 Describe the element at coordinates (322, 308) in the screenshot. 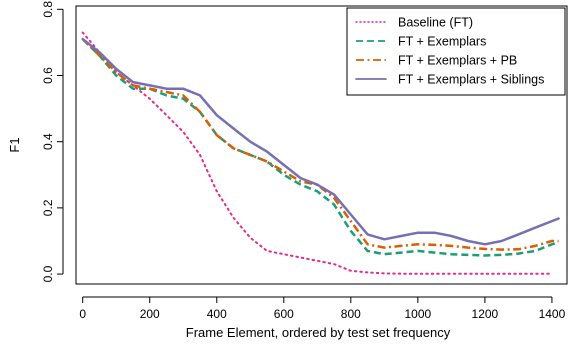

I see `x-axis: 0 200 400 600 800 1000 1200 1400` at that location.